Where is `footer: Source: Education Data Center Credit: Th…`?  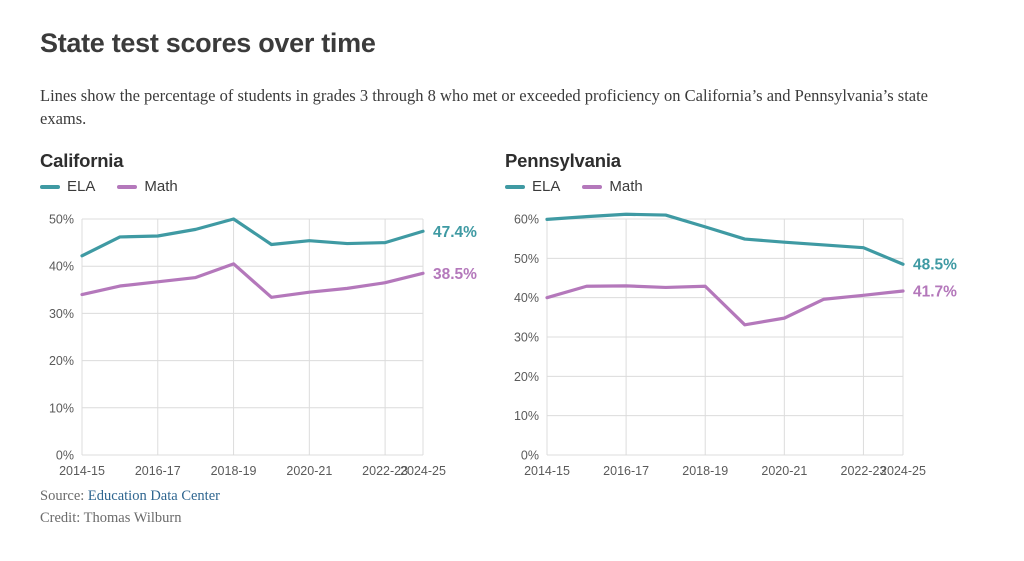
footer: Source: Education Data Center Credit: Th… is located at coordinates (130, 508).